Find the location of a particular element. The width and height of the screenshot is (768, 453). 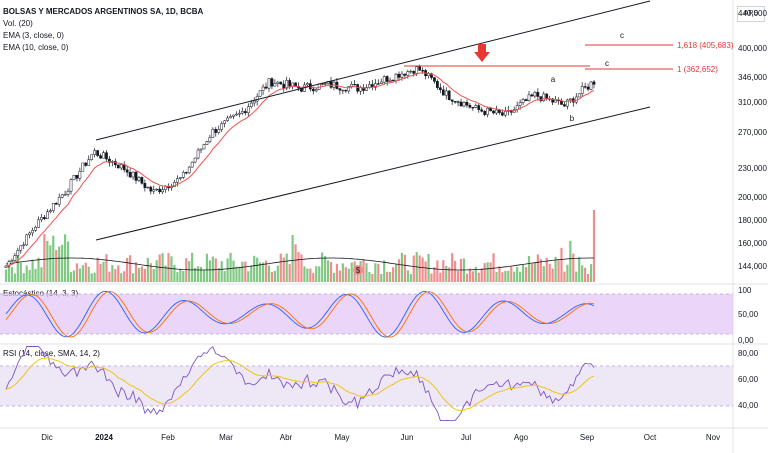

time-tick-label: 2024 is located at coordinates (104, 437).